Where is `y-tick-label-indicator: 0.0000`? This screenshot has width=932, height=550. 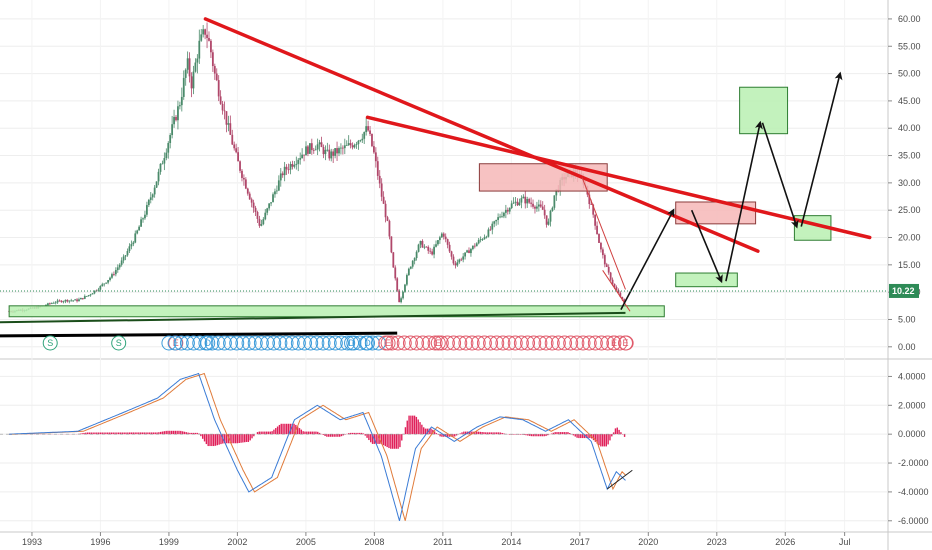
y-tick-label-indicator: 0.0000 is located at coordinates (912, 434).